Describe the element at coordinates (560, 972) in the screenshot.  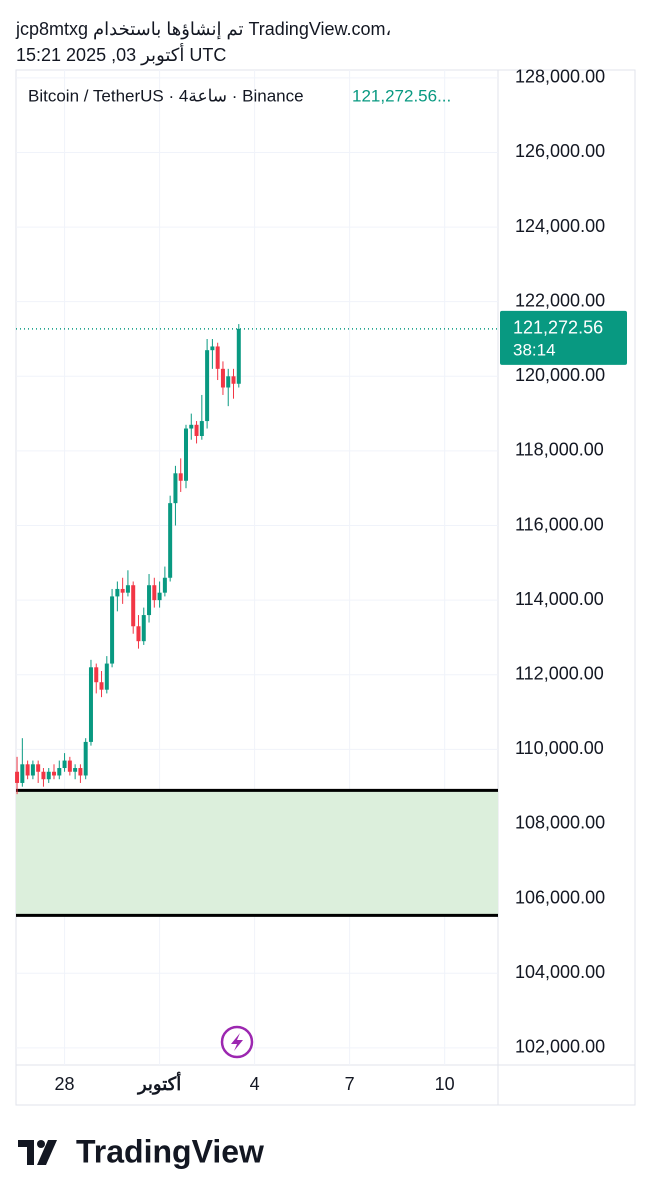
I see `y-tick-label: 104,000.00` at that location.